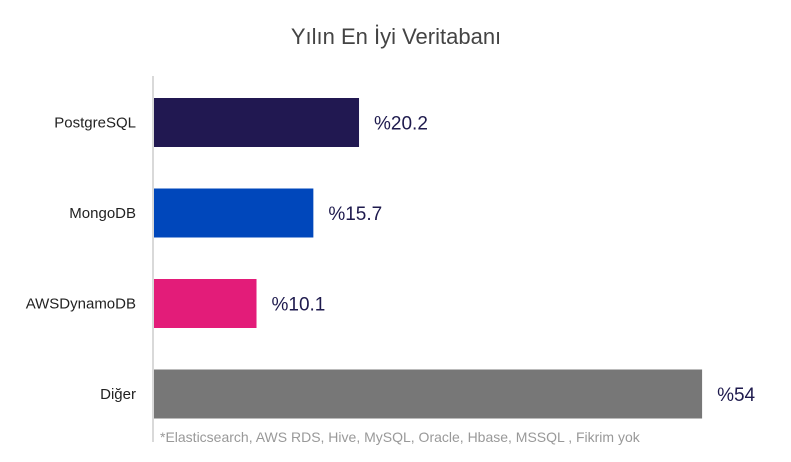 This screenshot has height=462, width=791. What do you see at coordinates (95, 123) in the screenshot?
I see `category-label: PostgreSQL` at bounding box center [95, 123].